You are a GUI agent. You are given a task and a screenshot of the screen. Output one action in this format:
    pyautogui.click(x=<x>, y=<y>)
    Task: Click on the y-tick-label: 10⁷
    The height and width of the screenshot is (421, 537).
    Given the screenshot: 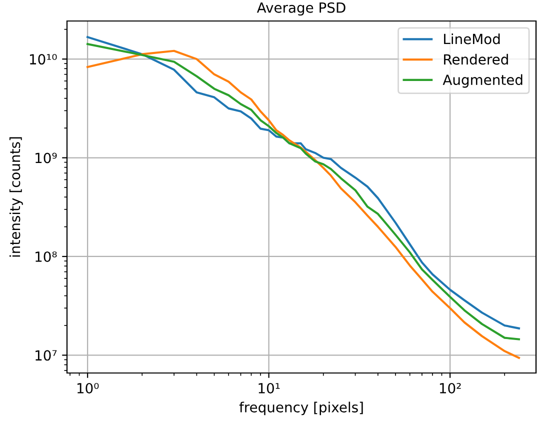 What is the action you would take?
    pyautogui.click(x=46, y=355)
    